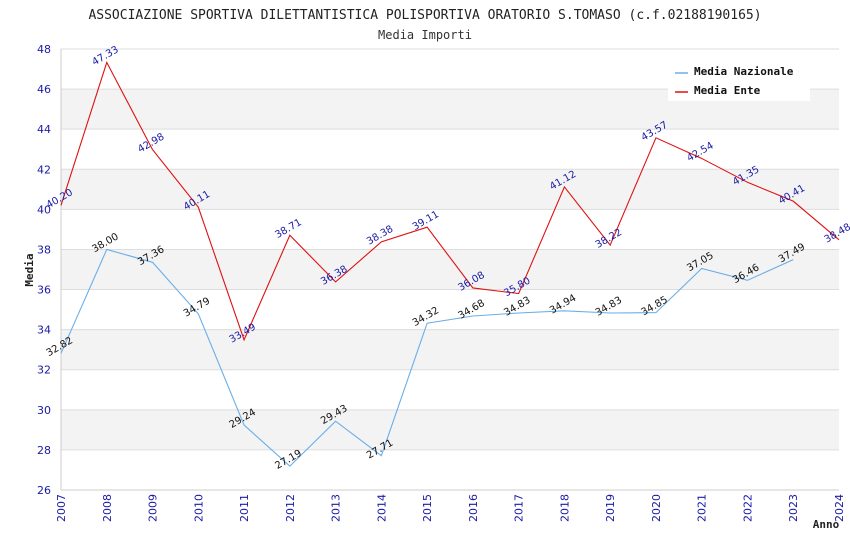 The width and height of the screenshot is (850, 550). What do you see at coordinates (826, 524) in the screenshot?
I see `x-axis-label: Anno` at bounding box center [826, 524].